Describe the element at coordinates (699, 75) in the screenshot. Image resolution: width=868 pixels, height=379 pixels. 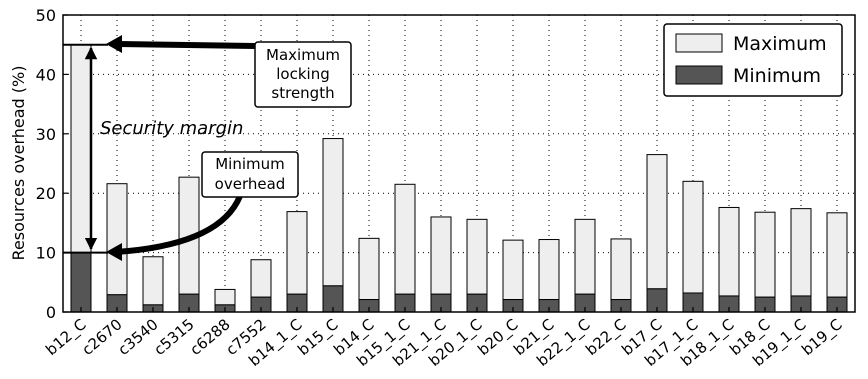
I see `legend-swatch-minimum` at that location.